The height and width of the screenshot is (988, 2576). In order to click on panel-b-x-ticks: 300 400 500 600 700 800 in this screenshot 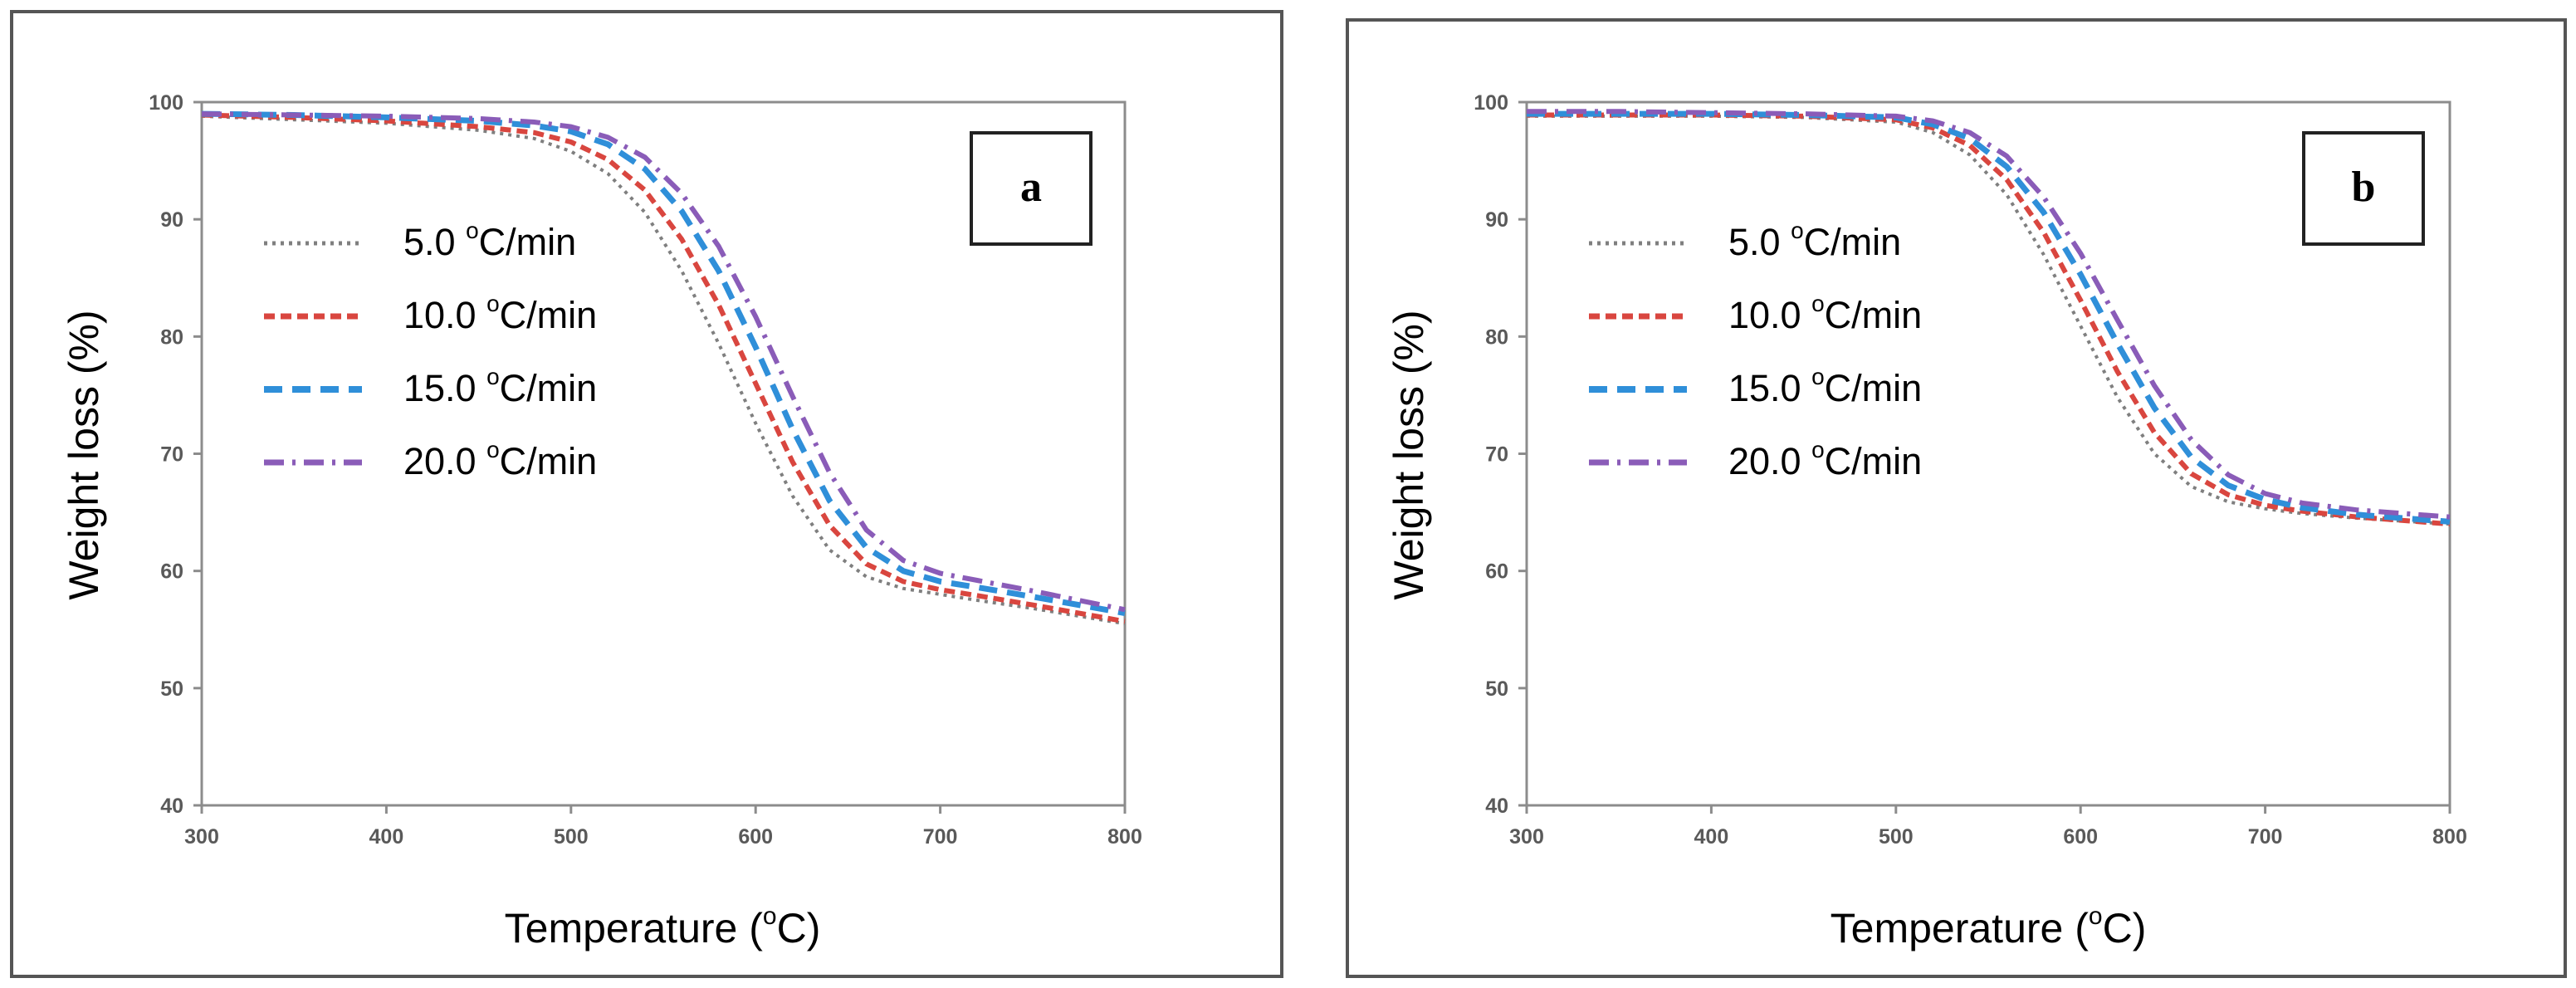, I will do `click(1988, 827)`.